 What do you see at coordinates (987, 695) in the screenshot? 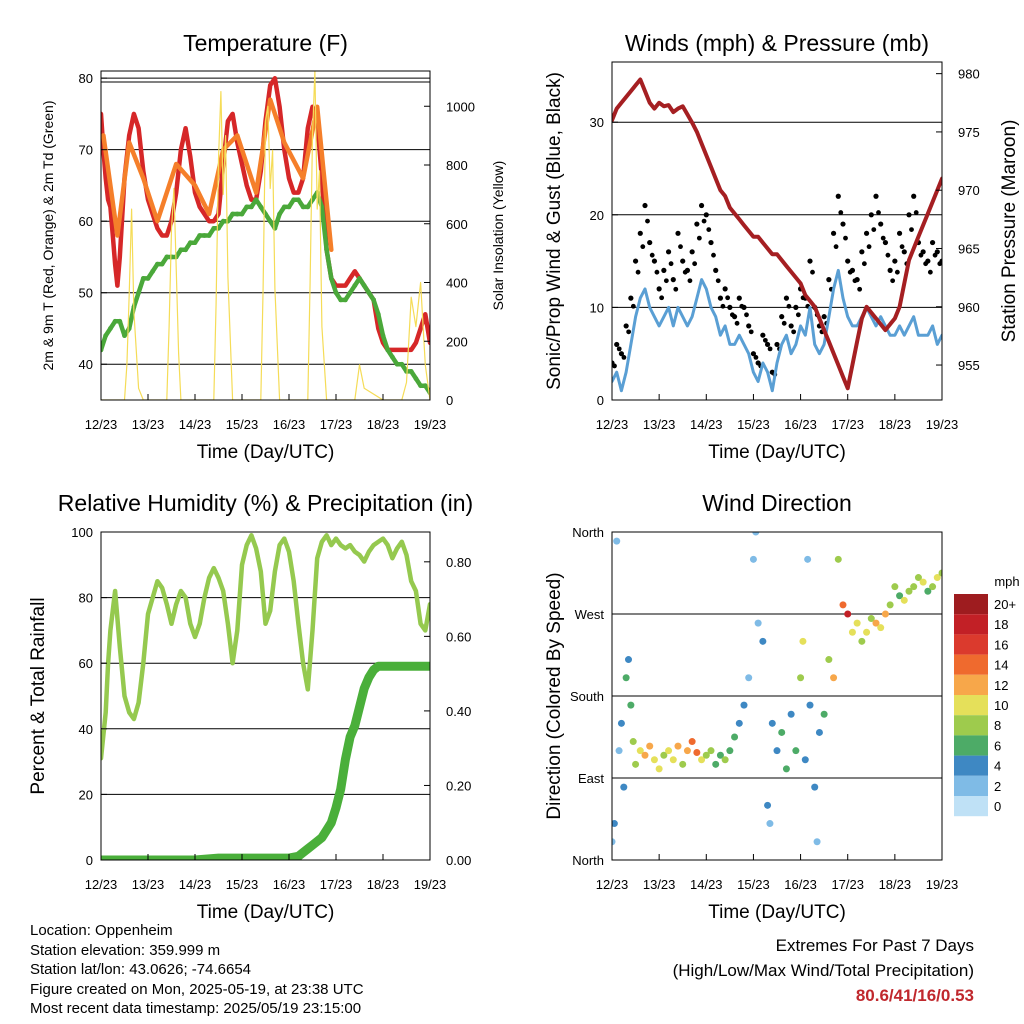
I see `colorbar: mph 20+ 18 16 14 12 10 8 6 4 2 0` at bounding box center [987, 695].